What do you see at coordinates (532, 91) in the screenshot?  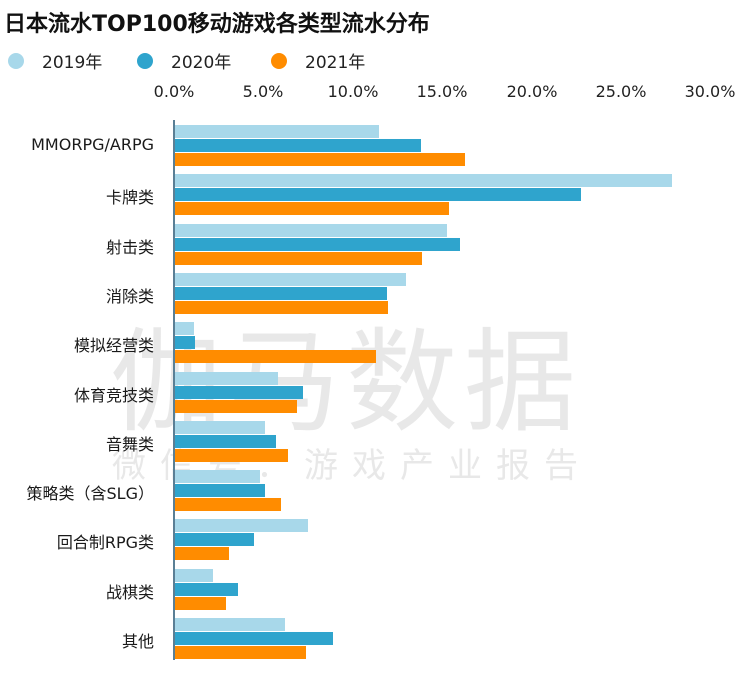 I see `x-tick: 20.0%` at bounding box center [532, 91].